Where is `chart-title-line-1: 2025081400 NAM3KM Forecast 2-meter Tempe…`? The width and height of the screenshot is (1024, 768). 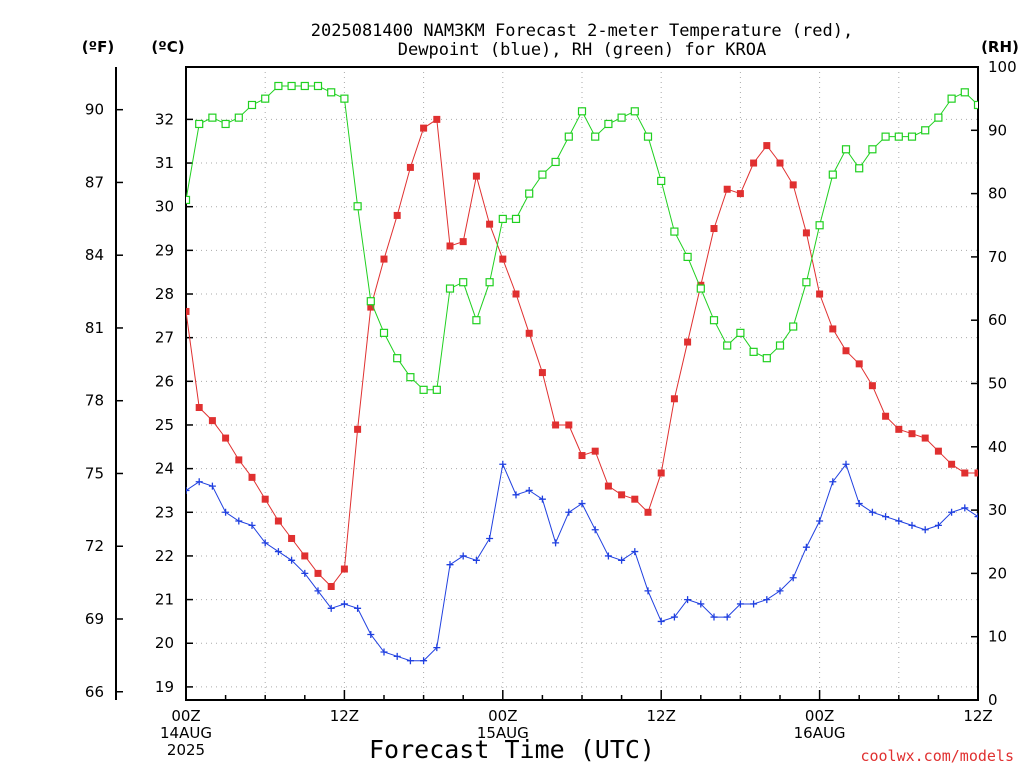 chart-title-line-1: 2025081400 NAM3KM Forecast 2-meter Tempe… is located at coordinates (582, 31).